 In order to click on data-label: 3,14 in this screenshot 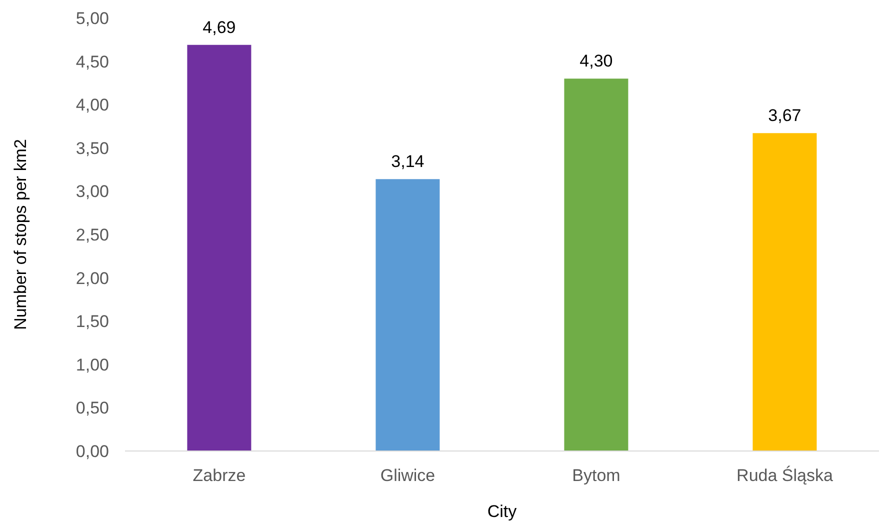, I will do `click(407, 162)`.